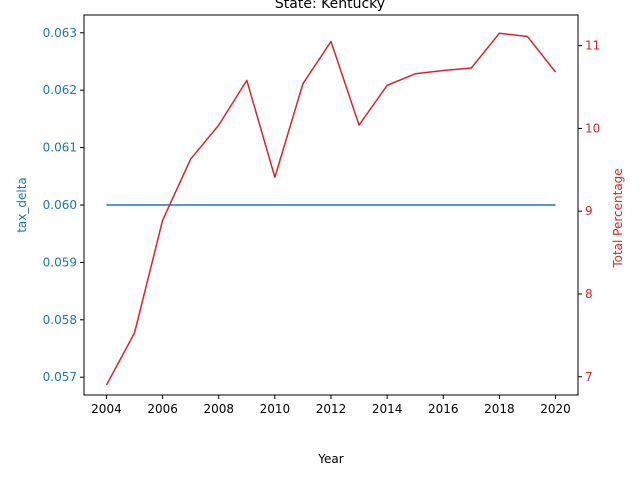  I want to click on y-right-tick-label: 11, so click(592, 46).